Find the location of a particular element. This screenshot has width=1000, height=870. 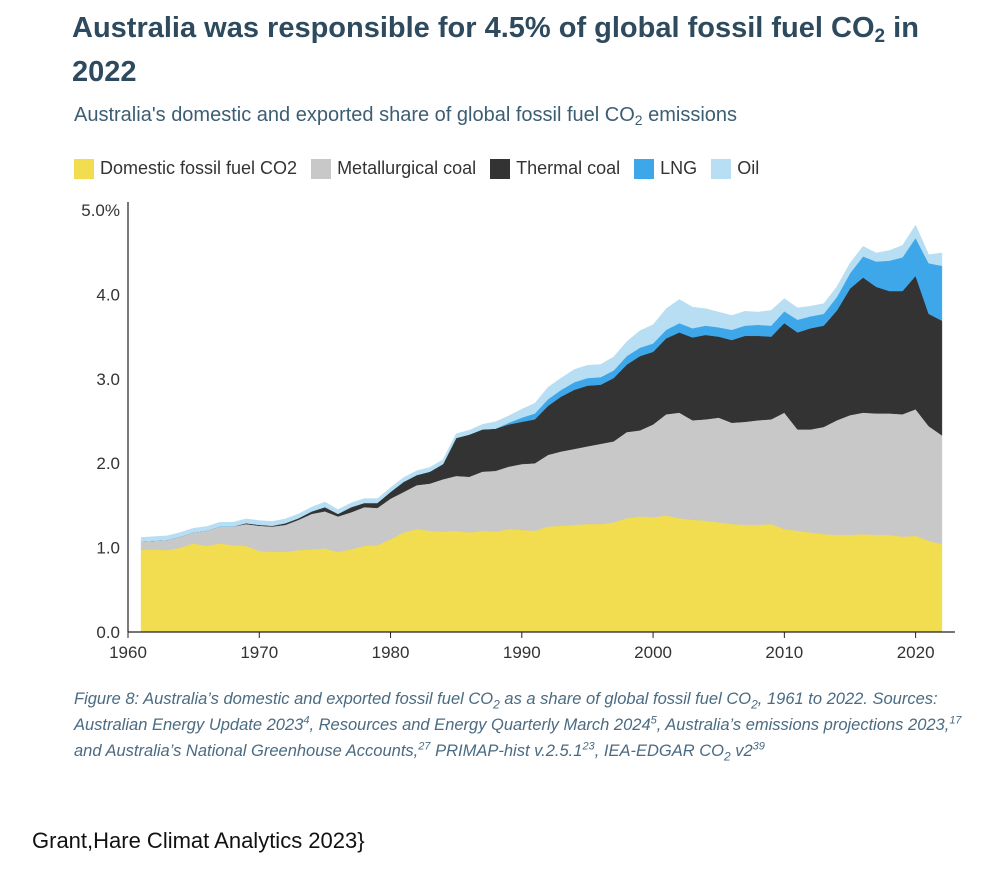

y-tick-label: 0.0 is located at coordinates (108, 632).